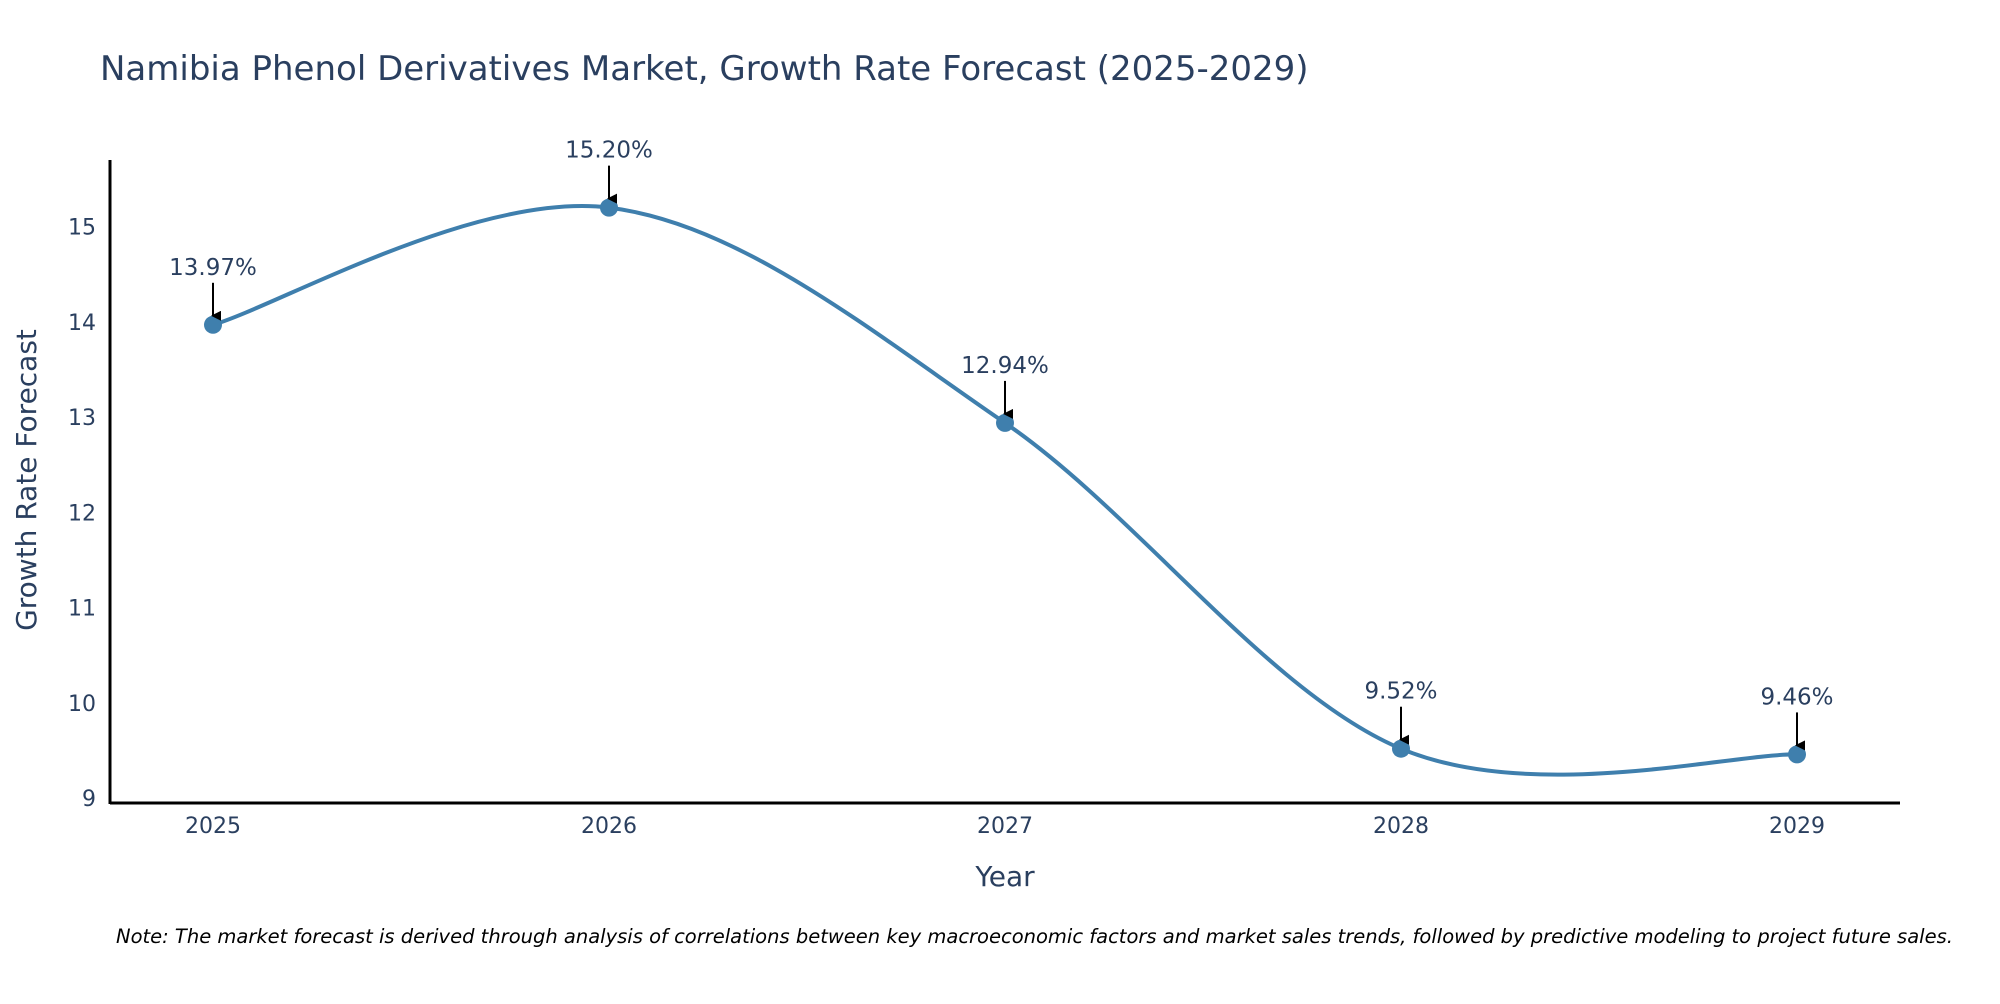 Image resolution: width=2000 pixels, height=1004 pixels. Describe the element at coordinates (26, 480) in the screenshot. I see `y-axis-title: Growth Rate Forecast` at that location.